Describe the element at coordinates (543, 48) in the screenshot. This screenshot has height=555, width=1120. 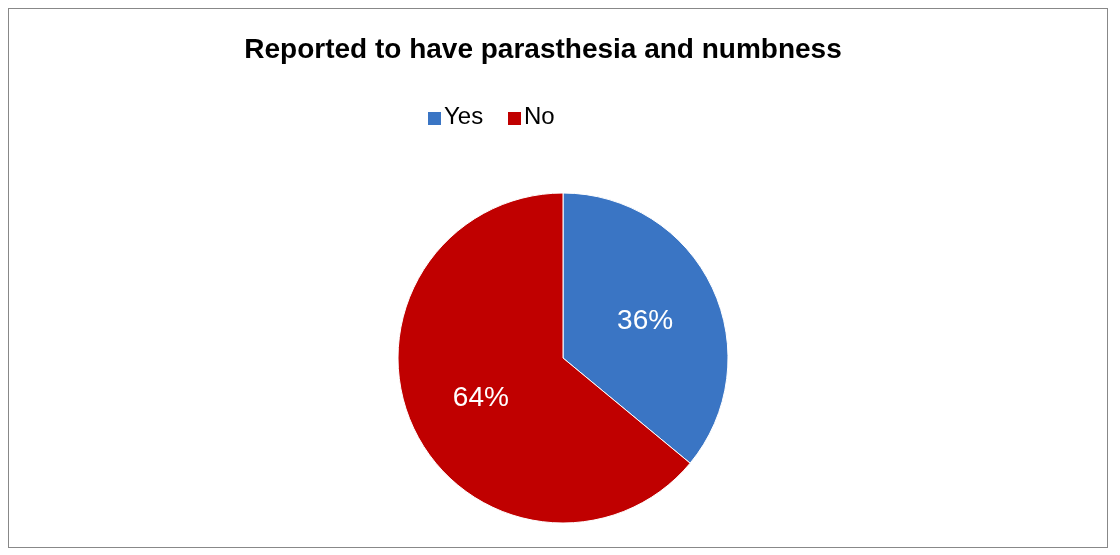
I see `chart-title: Reported to have parasthesia and numbness` at that location.